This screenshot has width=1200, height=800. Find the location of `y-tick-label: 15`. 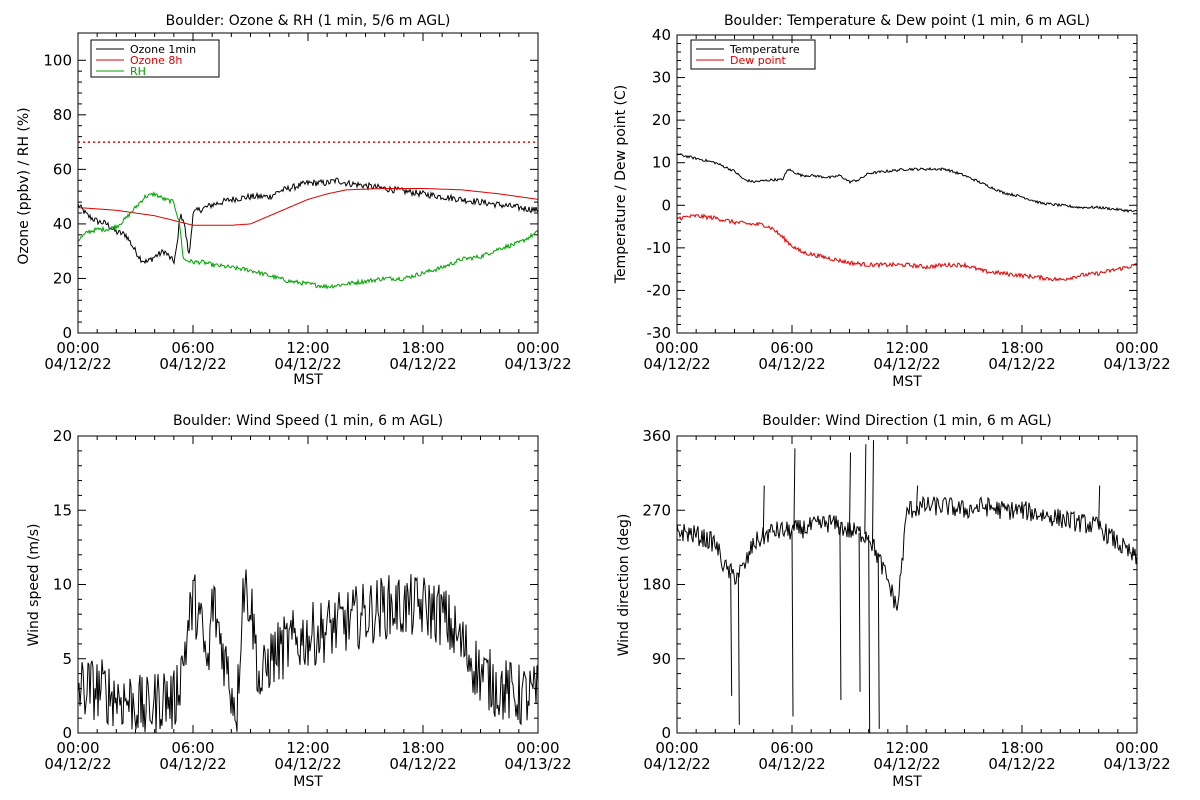

y-tick-label: 15 is located at coordinates (62, 510).